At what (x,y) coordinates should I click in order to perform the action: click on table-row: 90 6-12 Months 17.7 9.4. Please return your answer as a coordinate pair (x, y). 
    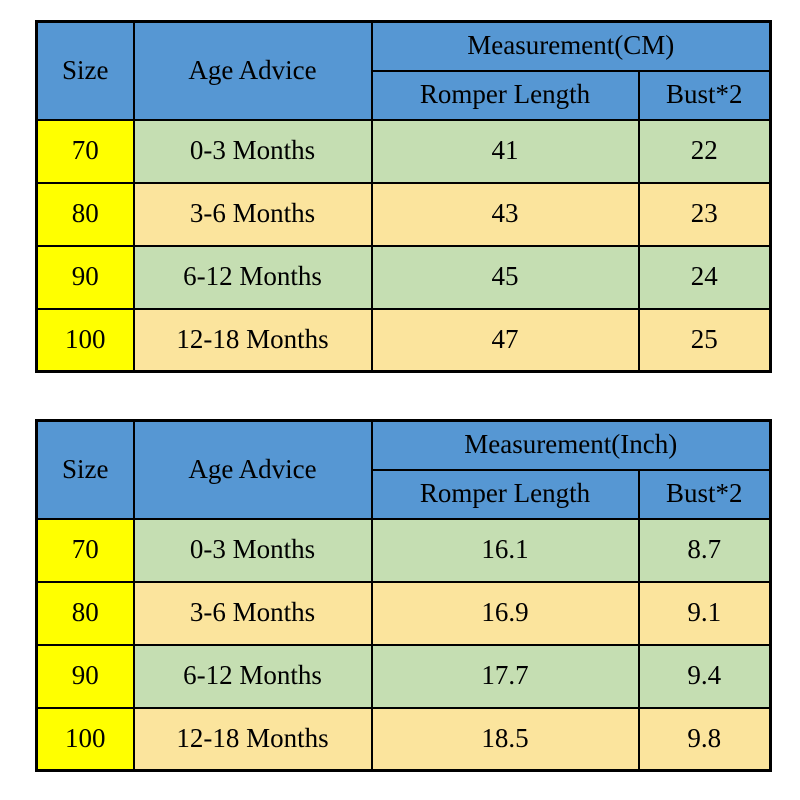
    Looking at the image, I should click on (403, 676).